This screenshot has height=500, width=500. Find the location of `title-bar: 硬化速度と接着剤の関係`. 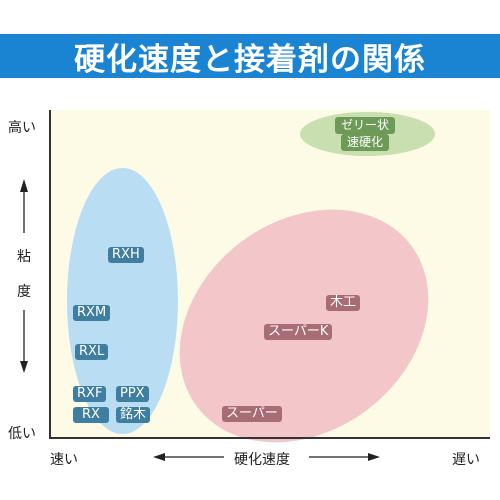

title-bar: 硬化速度と接着剤の関係 is located at coordinates (250, 56).